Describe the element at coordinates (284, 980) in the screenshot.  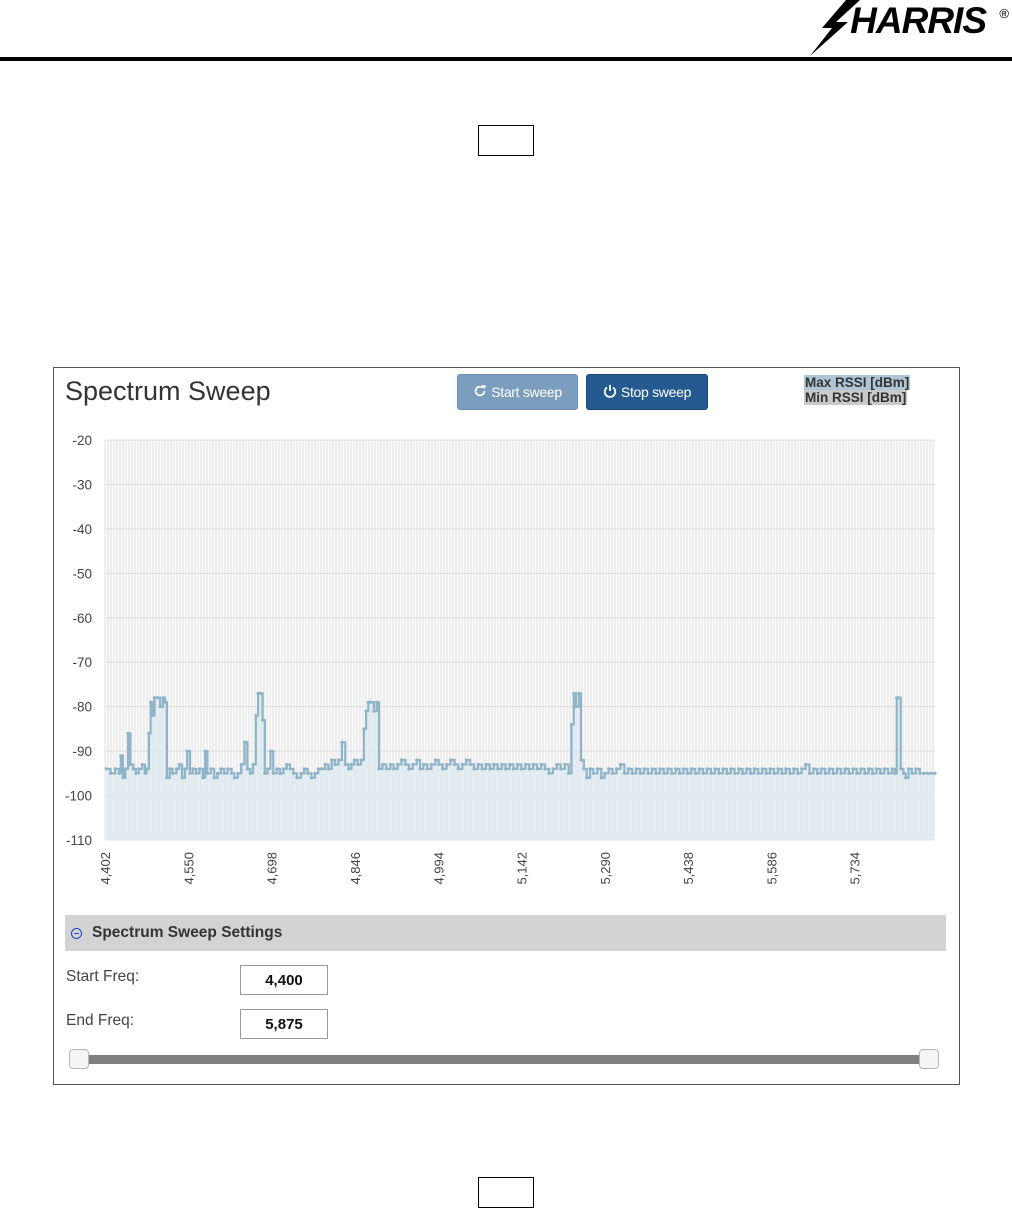
I see `start-freq-input` at that location.